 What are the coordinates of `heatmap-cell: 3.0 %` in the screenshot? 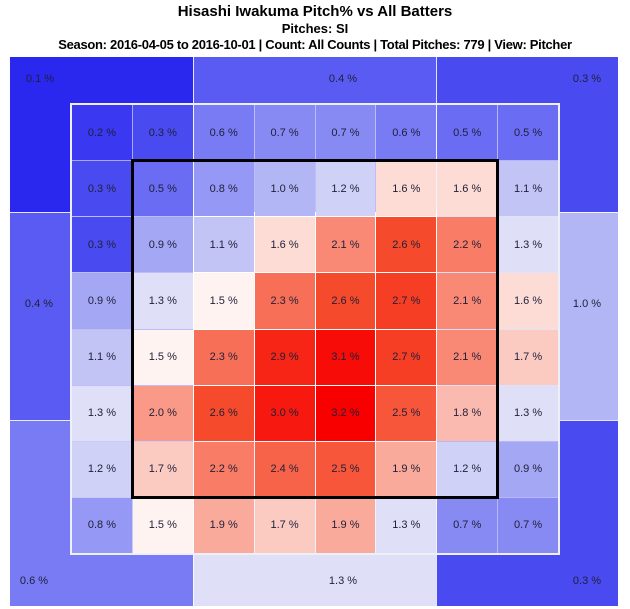 It's located at (284, 413).